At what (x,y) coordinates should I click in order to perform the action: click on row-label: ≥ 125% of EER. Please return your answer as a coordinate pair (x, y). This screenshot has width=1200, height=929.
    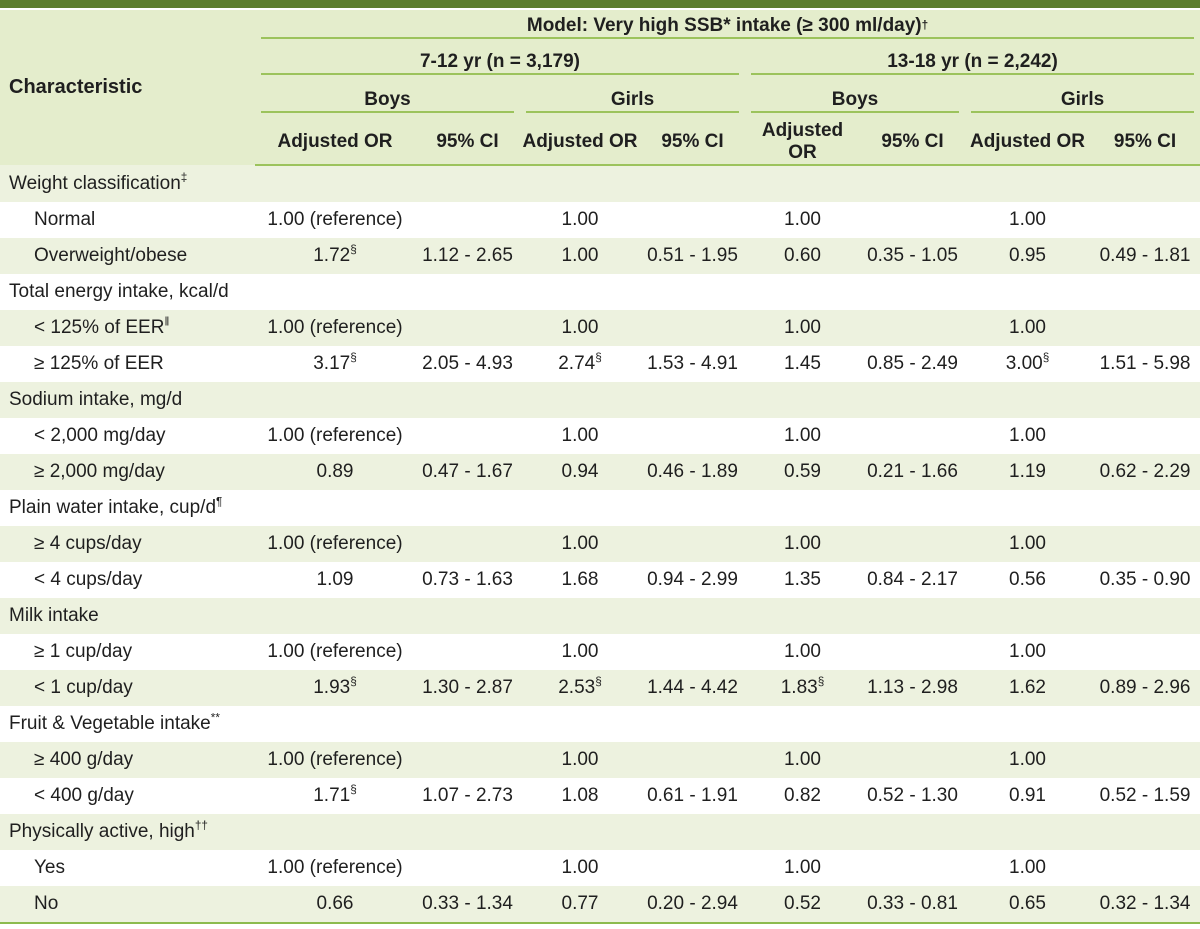
    Looking at the image, I should click on (99, 363).